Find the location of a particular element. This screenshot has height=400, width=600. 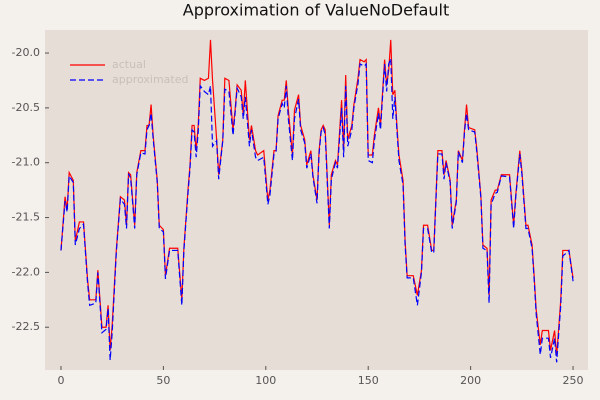

legend-label: approximated is located at coordinates (150, 79).